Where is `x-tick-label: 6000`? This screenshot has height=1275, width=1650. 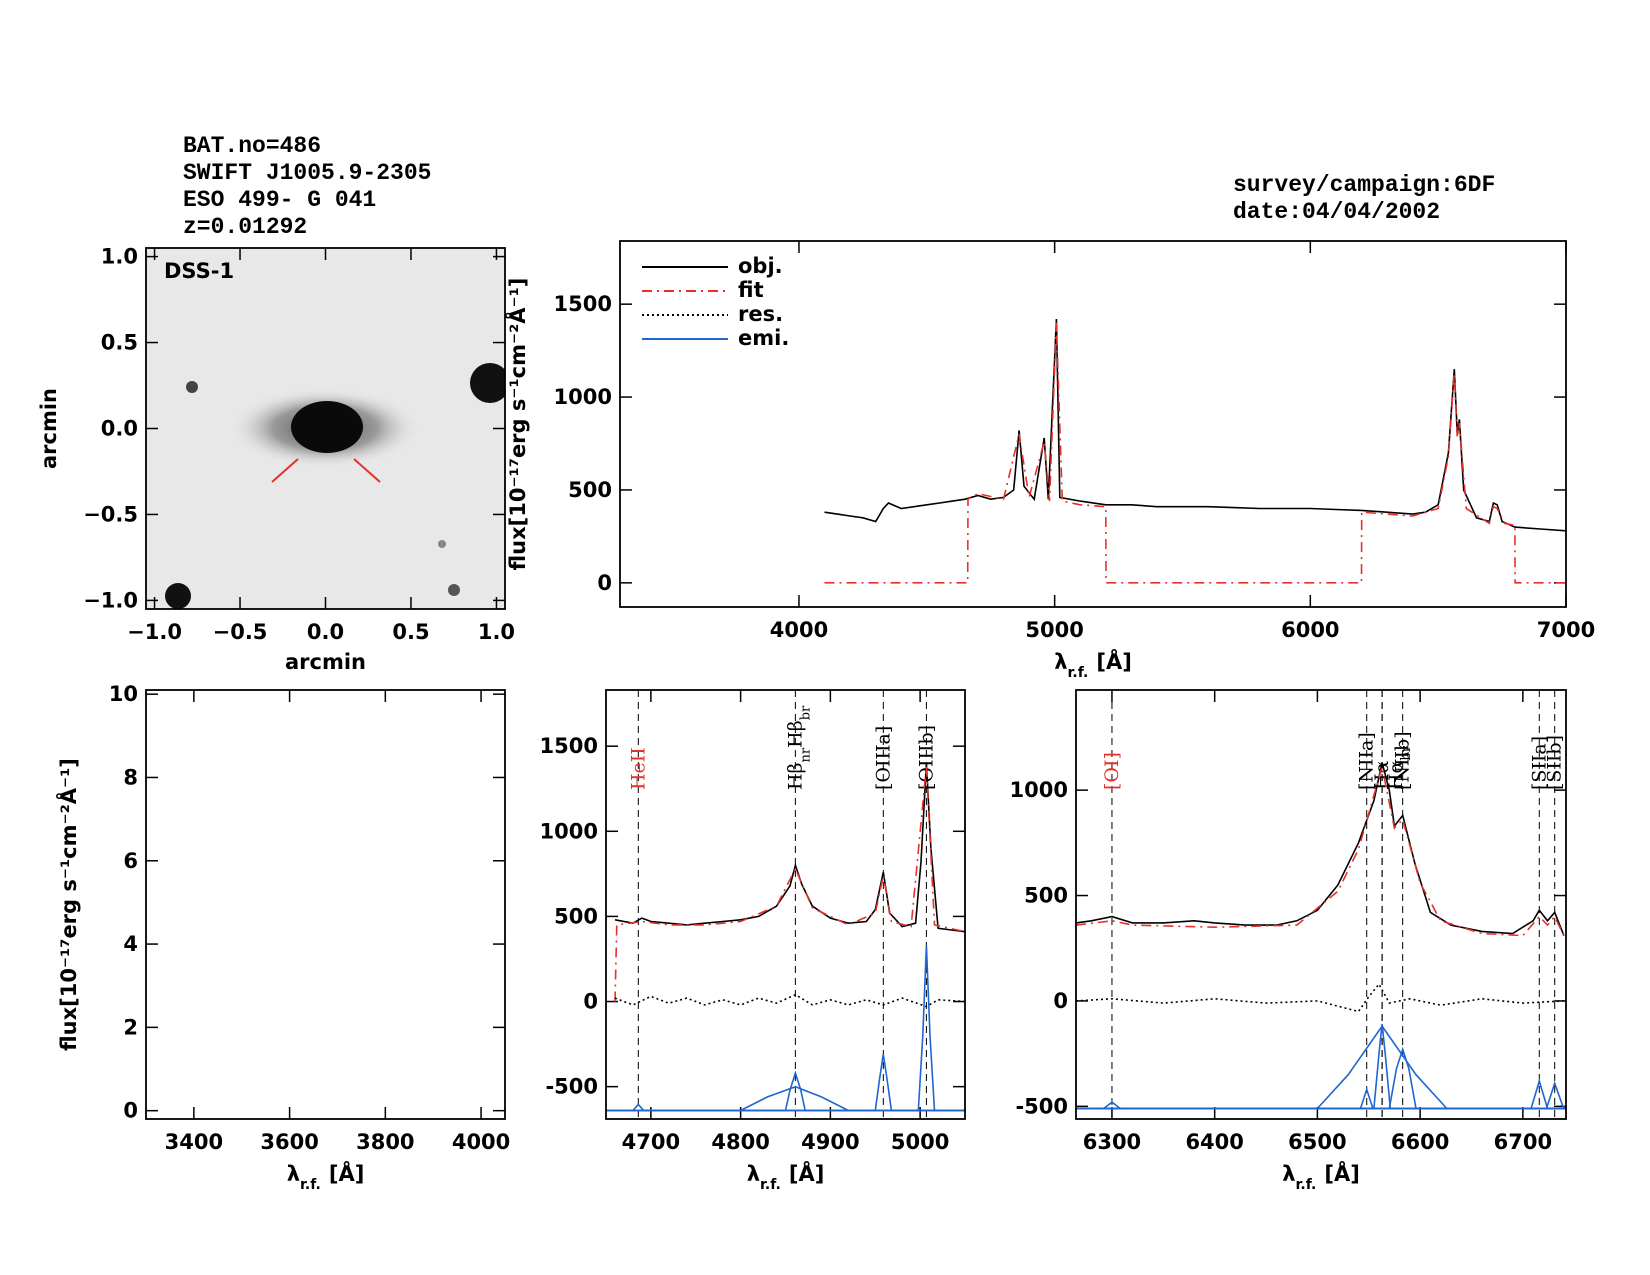
x-tick-label: 6000 is located at coordinates (1310, 630).